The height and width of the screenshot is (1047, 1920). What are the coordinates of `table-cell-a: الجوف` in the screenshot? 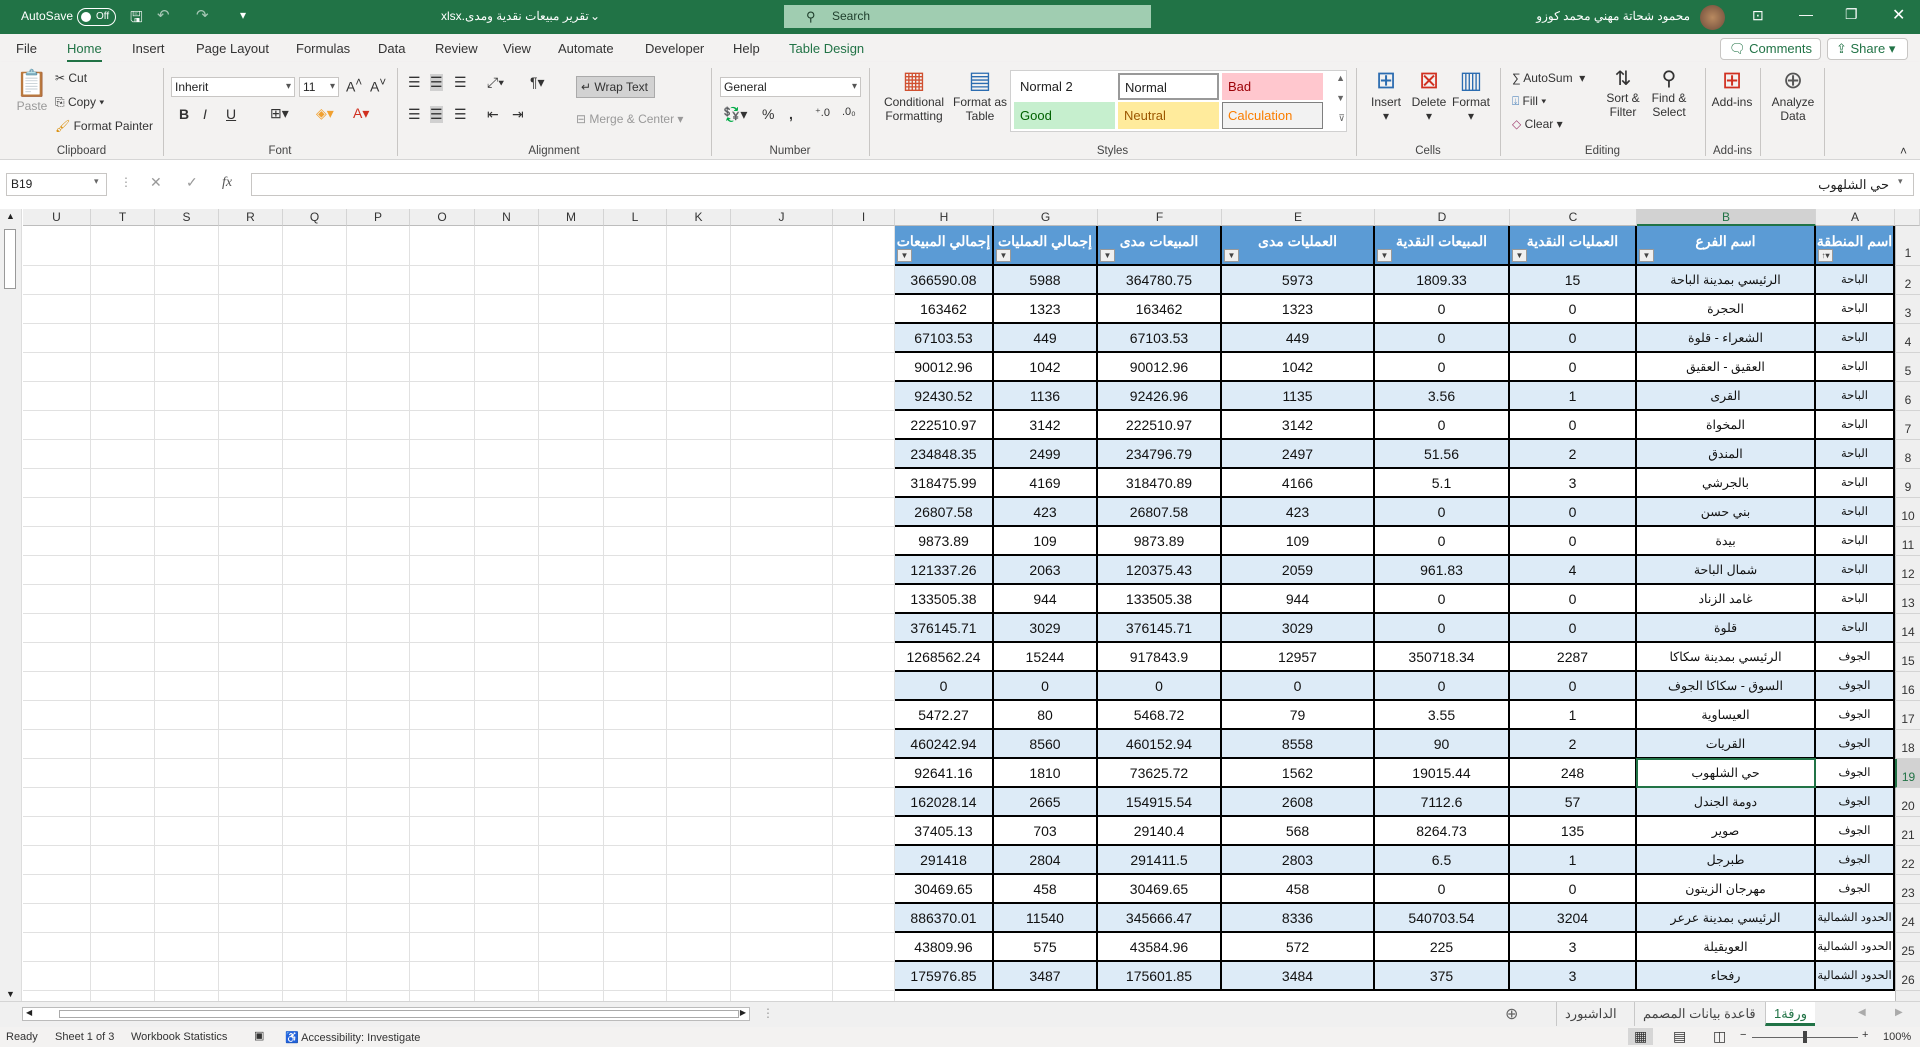 It's located at (1855, 860).